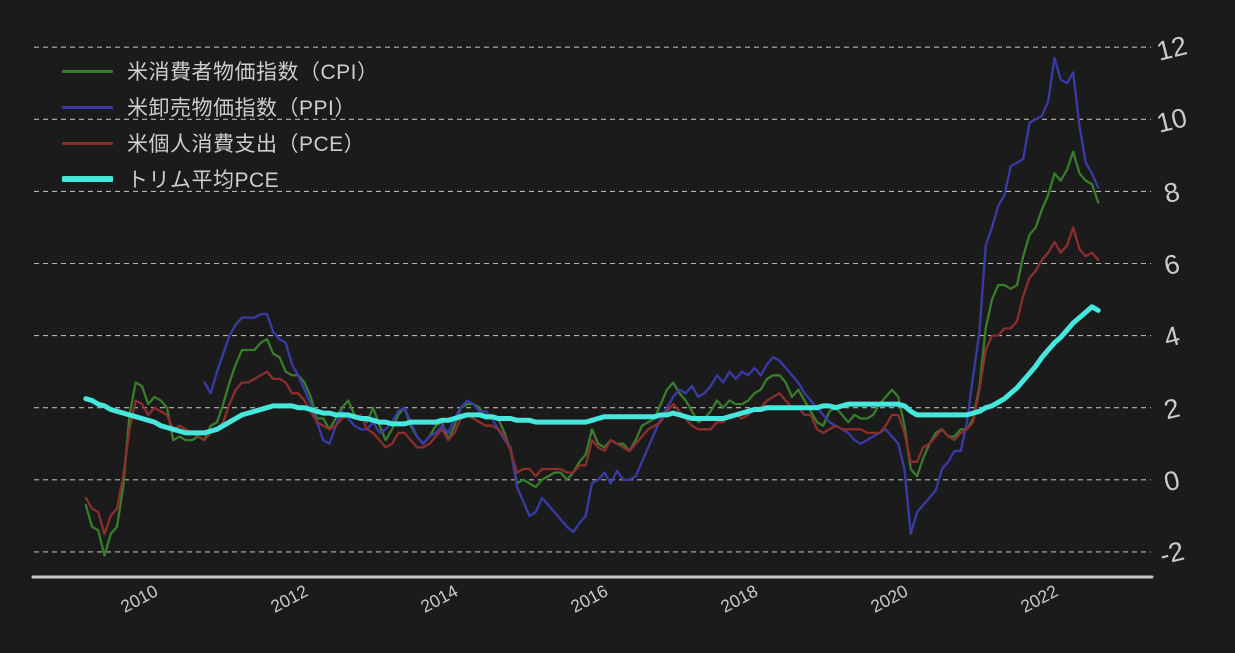  Describe the element at coordinates (87, 71) in the screenshot. I see `cpi-line-swatch` at that location.